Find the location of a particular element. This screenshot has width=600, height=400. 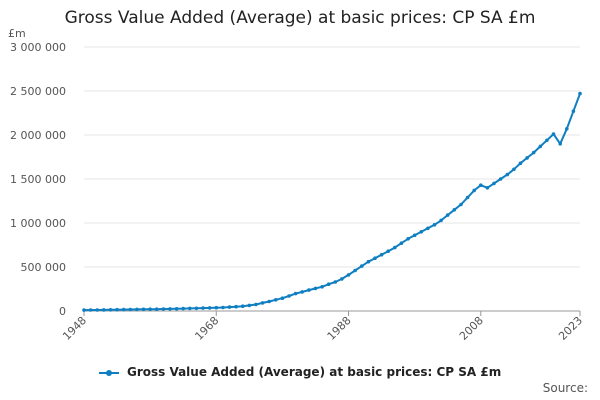

y-axis-unit-label: £m is located at coordinates (17, 33).